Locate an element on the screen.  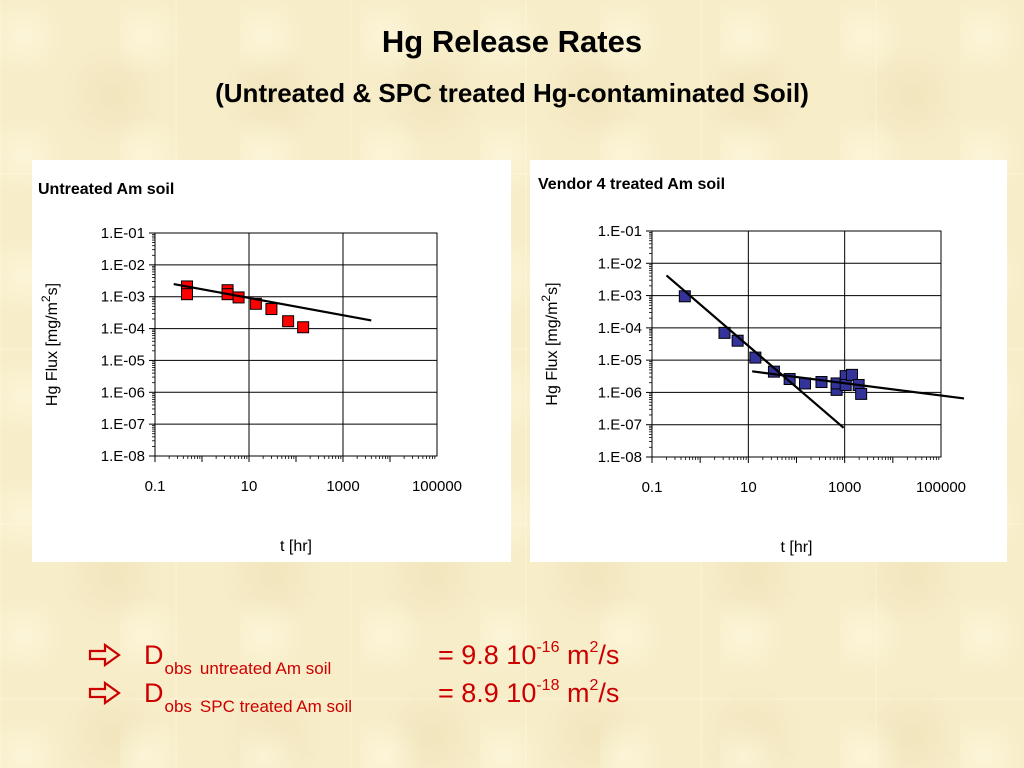
diffusivity-value: = 8.9 10 is located at coordinates (487, 693).